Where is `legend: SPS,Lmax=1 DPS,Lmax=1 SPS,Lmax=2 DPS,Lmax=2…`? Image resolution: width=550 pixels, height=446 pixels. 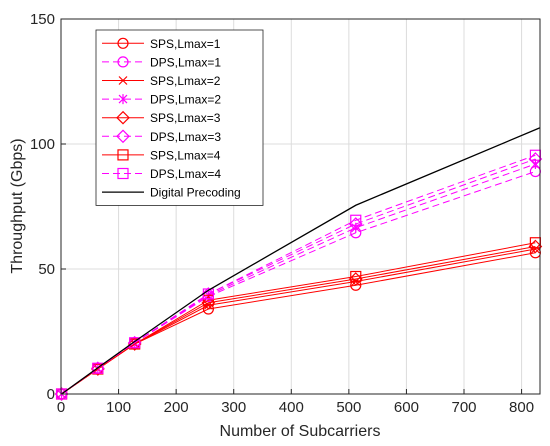
legend: SPS,Lmax=1 DPS,Lmax=1 SPS,Lmax=2 DPS,Lmax=2… is located at coordinates (179, 117).